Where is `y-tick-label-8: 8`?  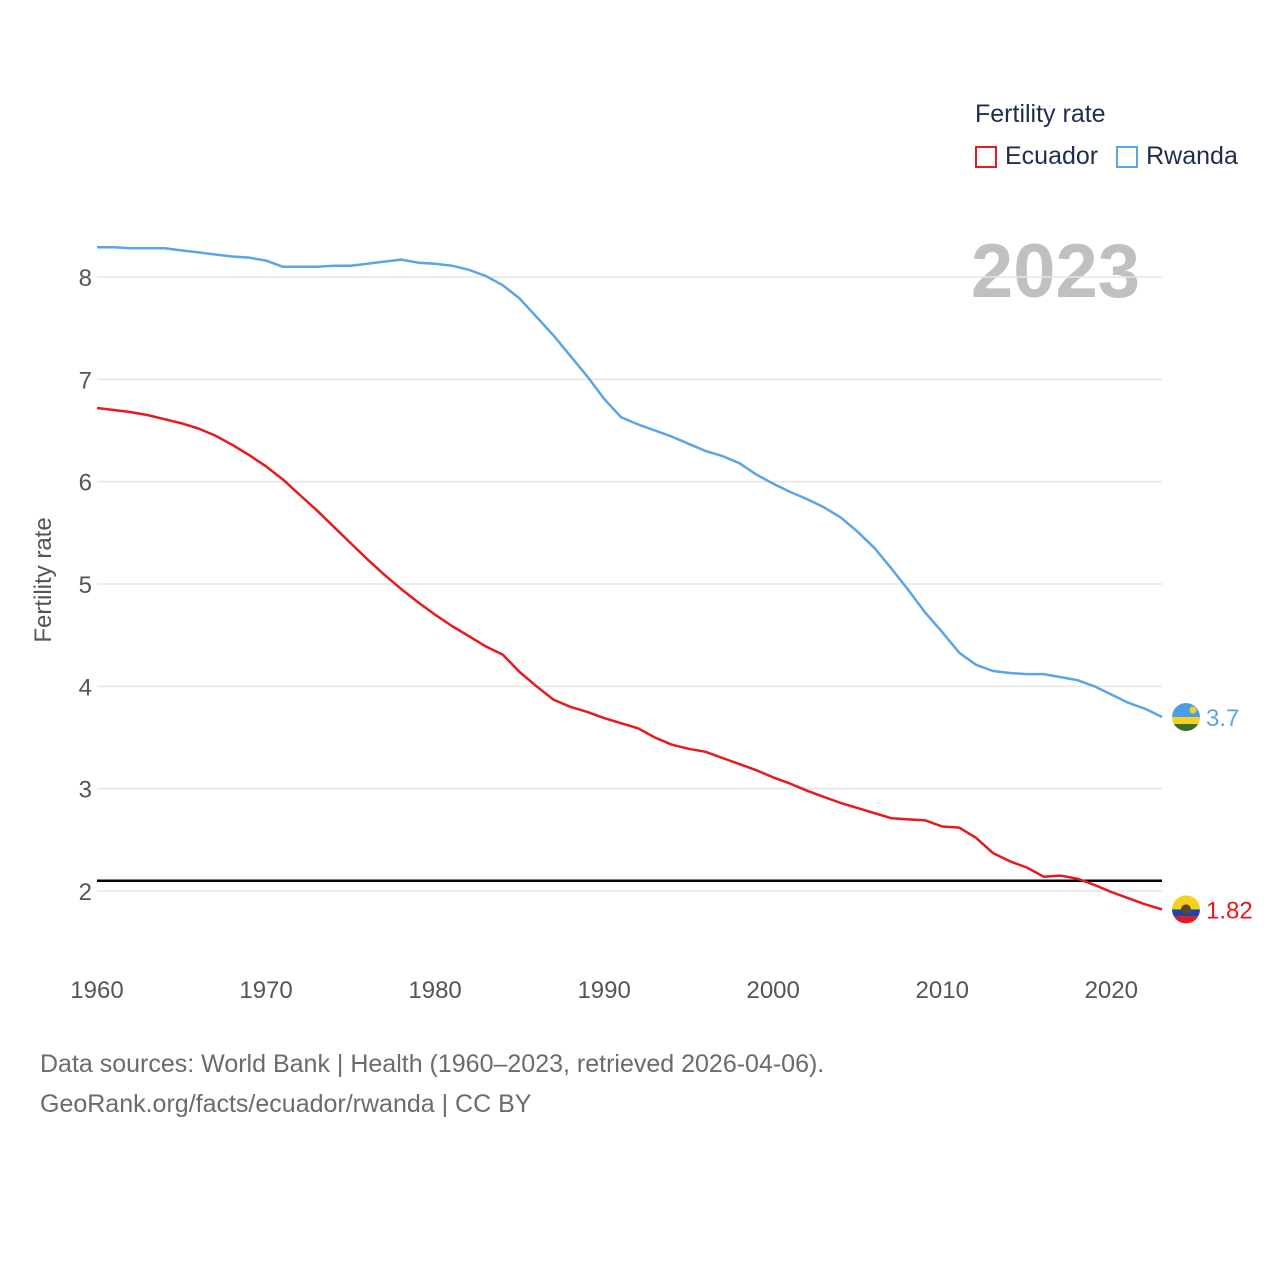 y-tick-label-8: 8 is located at coordinates (85, 278).